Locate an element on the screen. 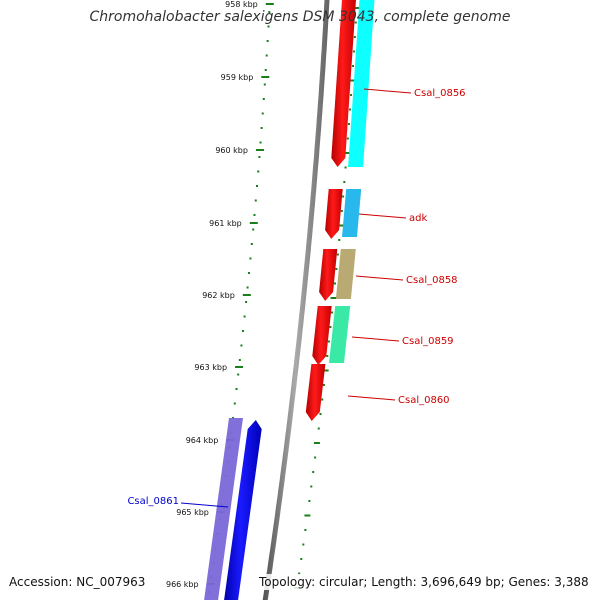  backbone-line is located at coordinates (296, 302).